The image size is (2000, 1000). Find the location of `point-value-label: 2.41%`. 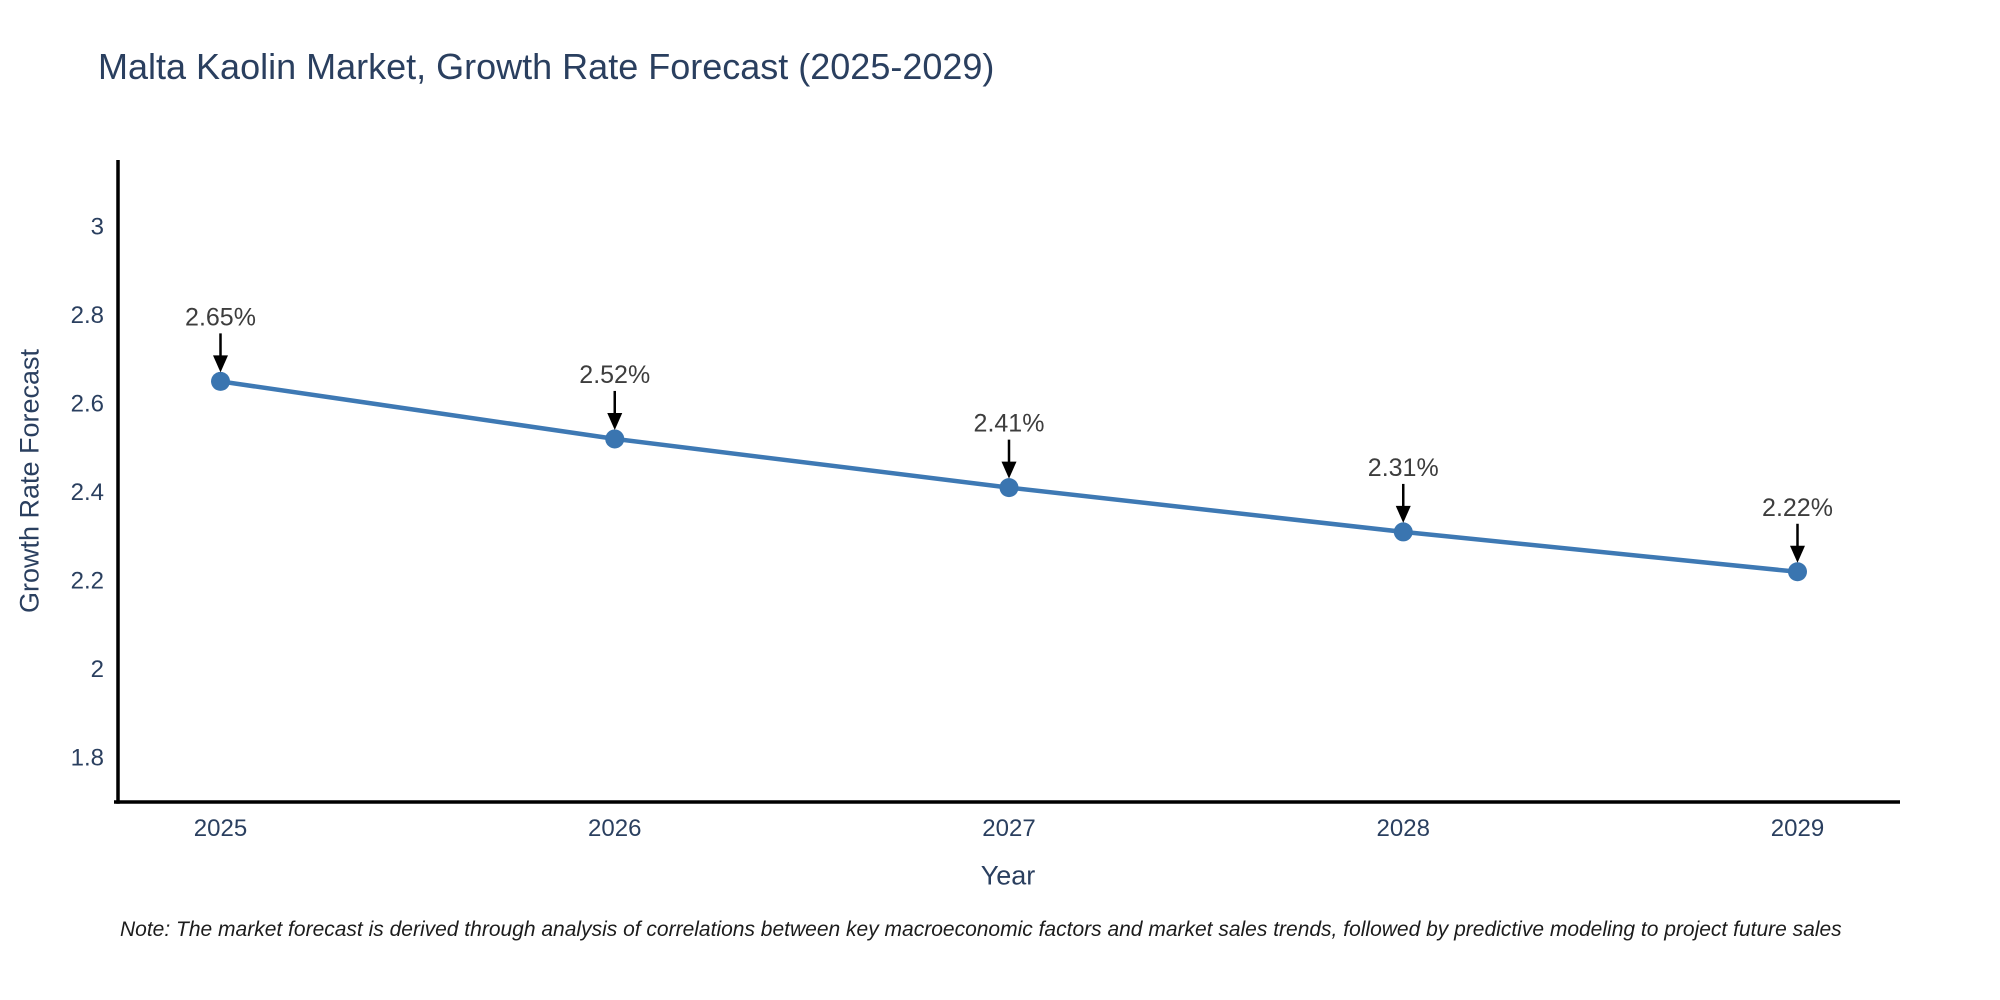

point-value-label: 2.41% is located at coordinates (1009, 424).